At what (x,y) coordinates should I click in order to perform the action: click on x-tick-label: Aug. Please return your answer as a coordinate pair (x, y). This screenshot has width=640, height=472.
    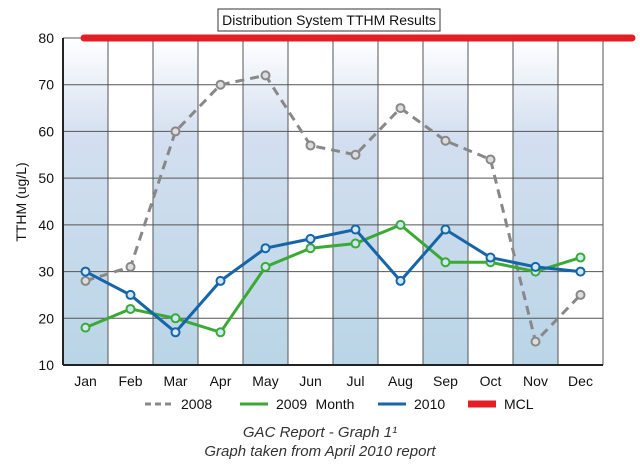
    Looking at the image, I should click on (400, 381).